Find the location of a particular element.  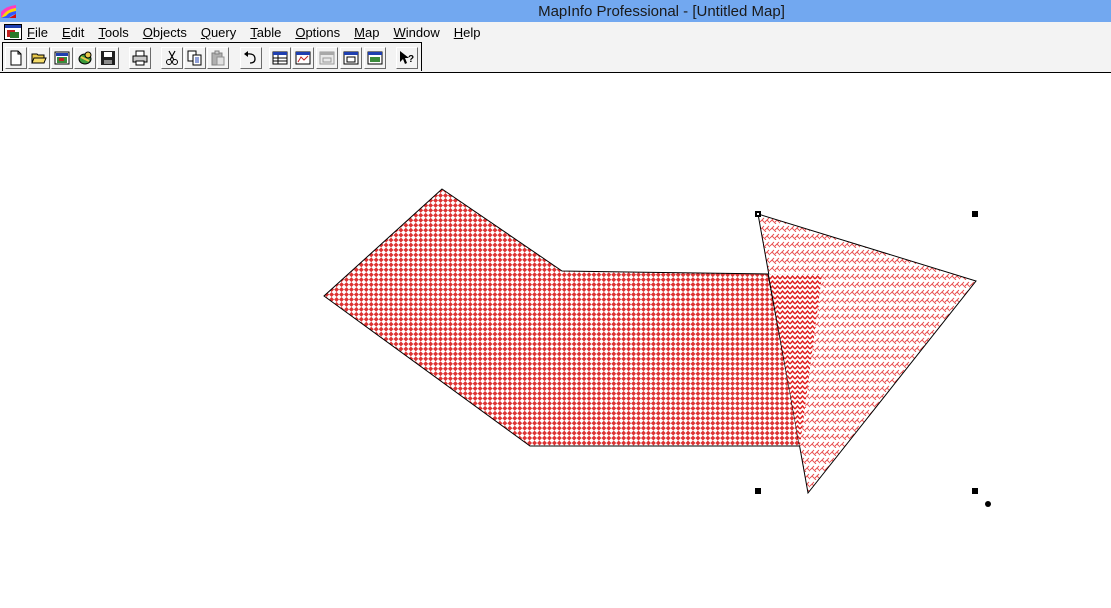

new-file-icon is located at coordinates (16, 58).